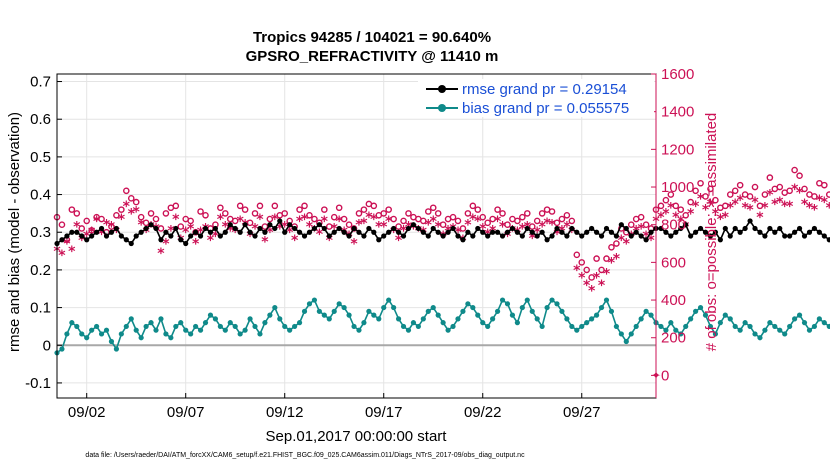 The width and height of the screenshot is (830, 470). Describe the element at coordinates (40, 82) in the screenshot. I see `y-tick-label: 0.7` at that location.